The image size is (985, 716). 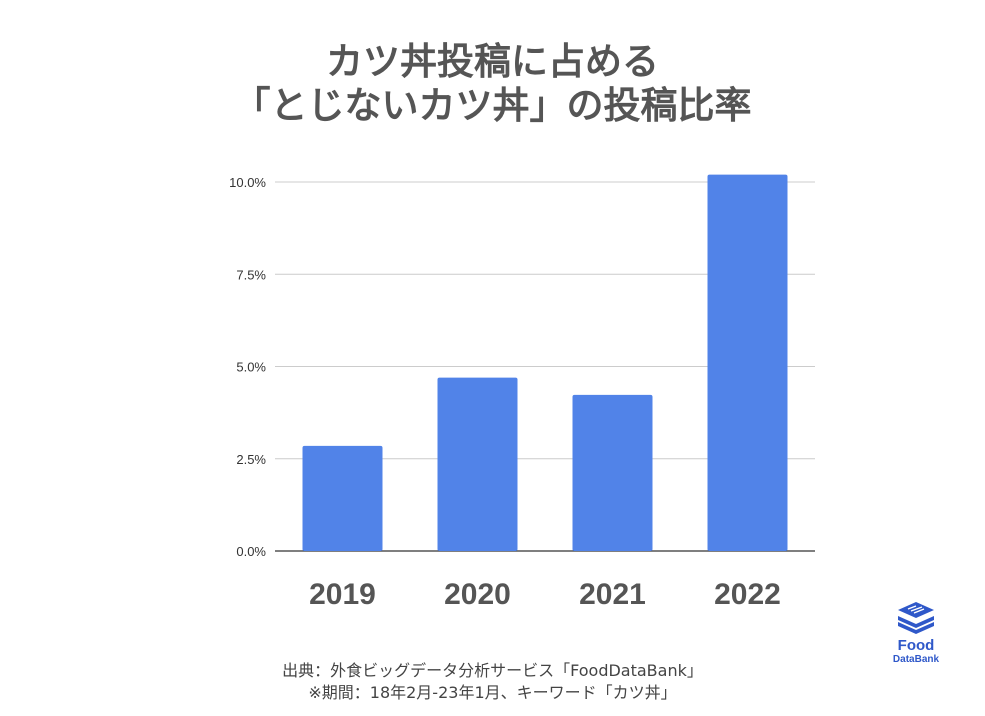 What do you see at coordinates (916, 635) in the screenshot?
I see `food-databank-logo: Food DataBank` at bounding box center [916, 635].